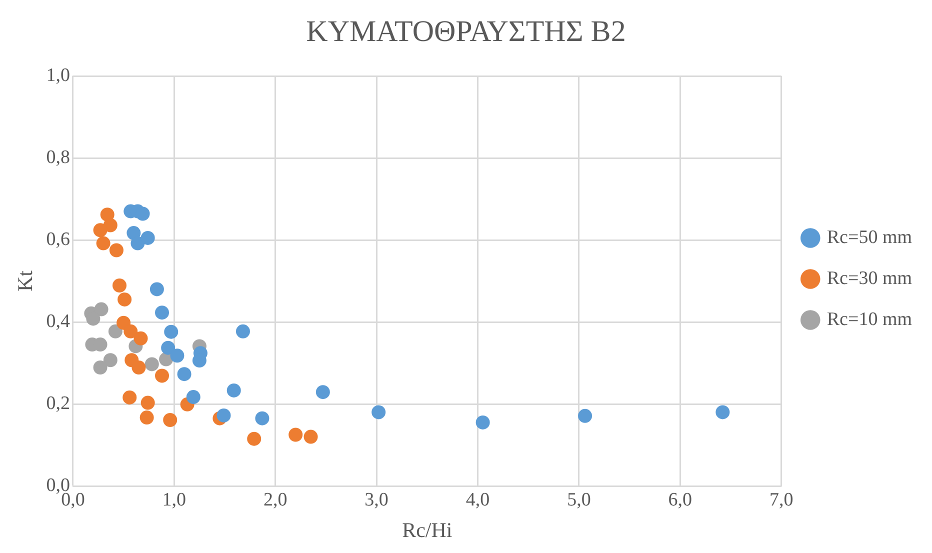 This screenshot has width=932, height=553. Describe the element at coordinates (58, 75) in the screenshot. I see `y-tick-label: 1,0` at that location.